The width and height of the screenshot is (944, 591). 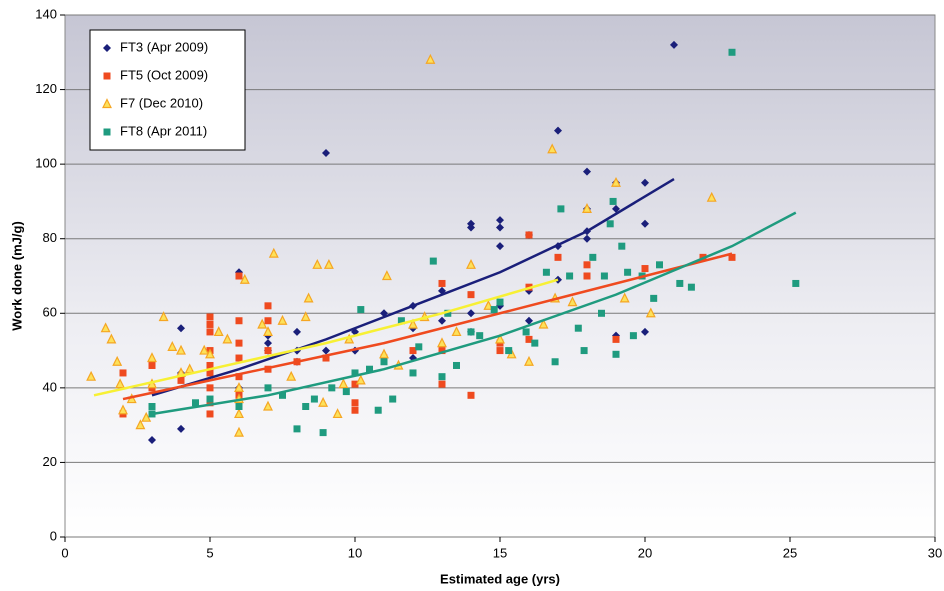 I want to click on legend-label: FT8 (Apr 2011), so click(x=163, y=130).